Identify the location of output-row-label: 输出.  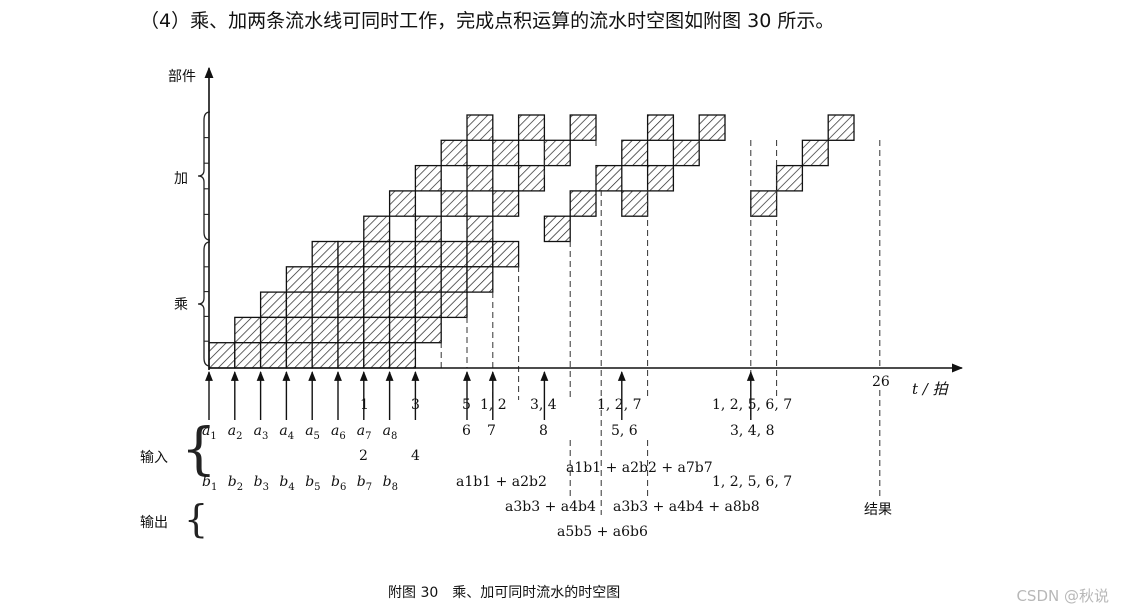
(154, 523).